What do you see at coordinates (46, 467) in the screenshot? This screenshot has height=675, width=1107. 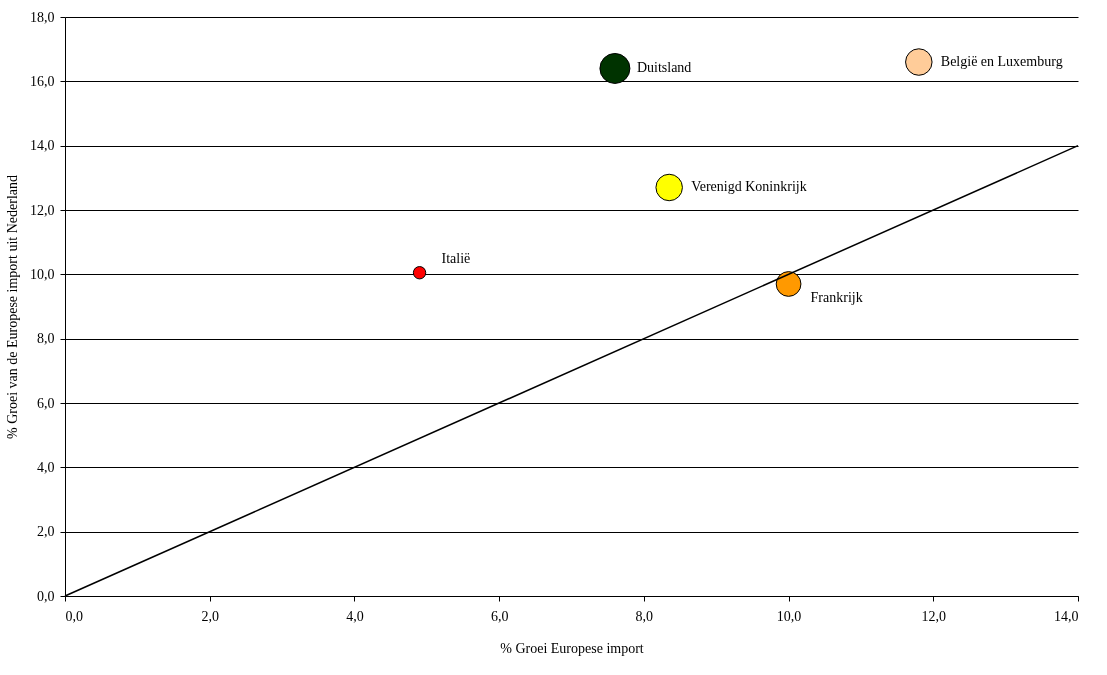 I see `y-tick-label: 4,0` at bounding box center [46, 467].